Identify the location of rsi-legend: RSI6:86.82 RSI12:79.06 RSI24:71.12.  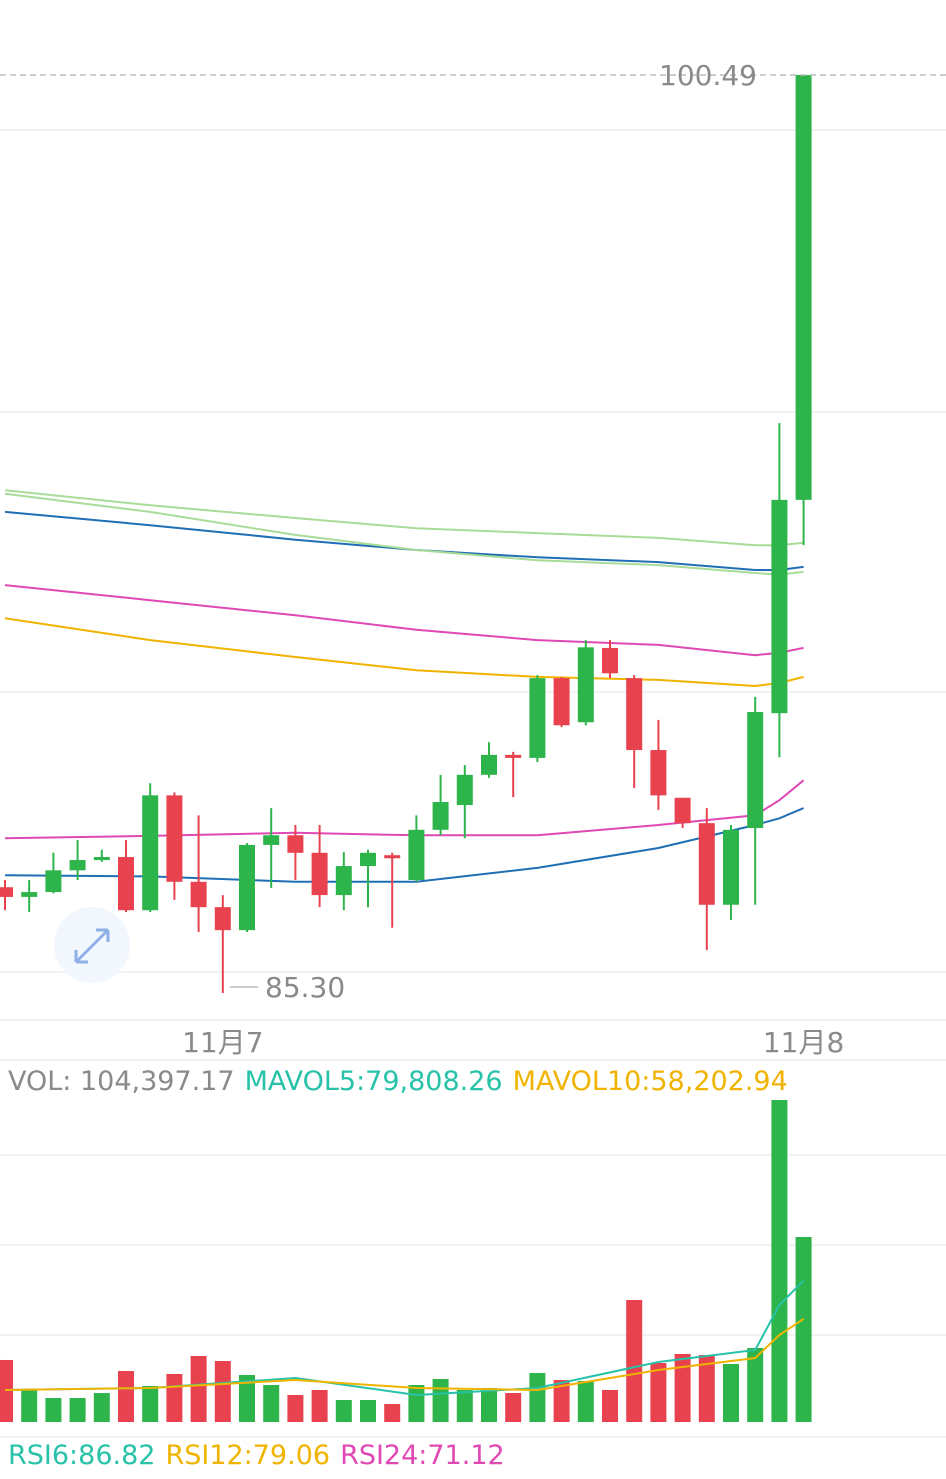
(256, 1455).